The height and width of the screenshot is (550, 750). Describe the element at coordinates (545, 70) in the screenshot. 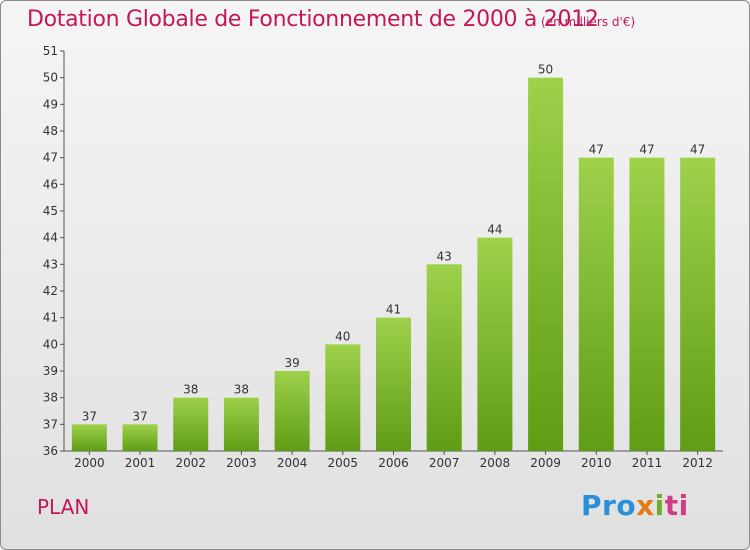

I see `bar-value-label: 50` at that location.